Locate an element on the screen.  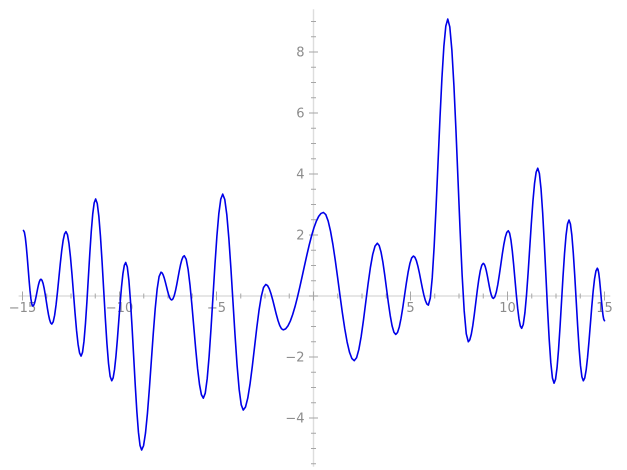
y-tick-label: 6 is located at coordinates (300, 114).